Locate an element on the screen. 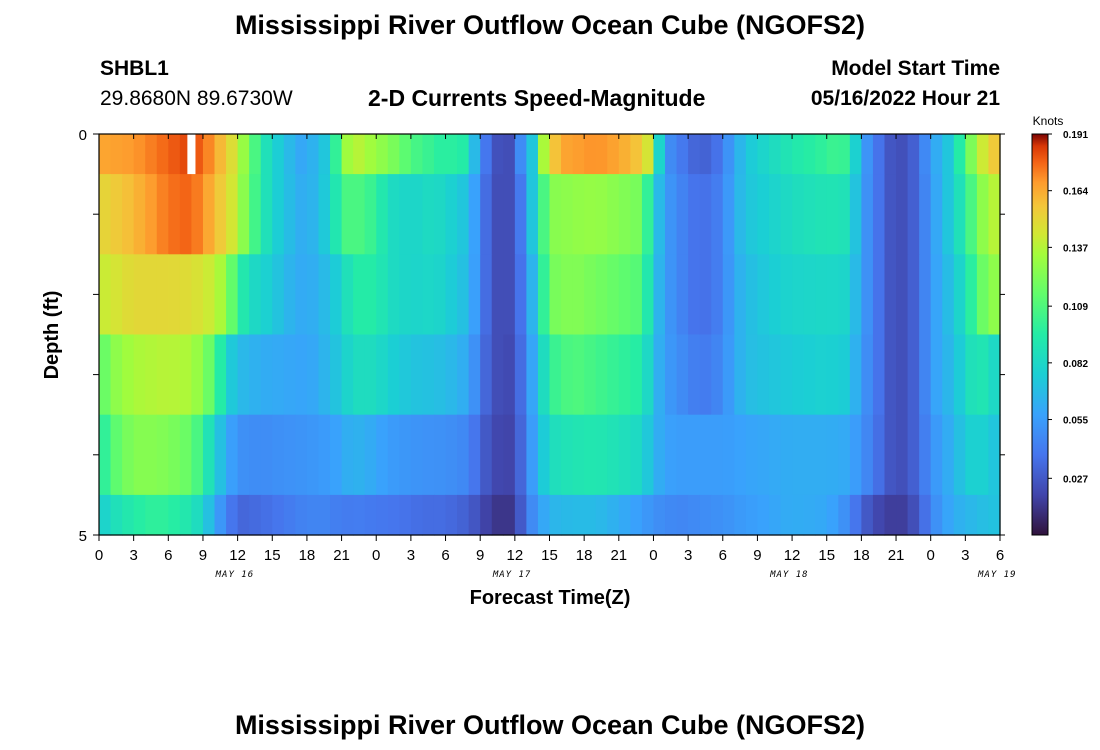 The width and height of the screenshot is (1100, 750). x-tick-label: 21 is located at coordinates (341, 555).